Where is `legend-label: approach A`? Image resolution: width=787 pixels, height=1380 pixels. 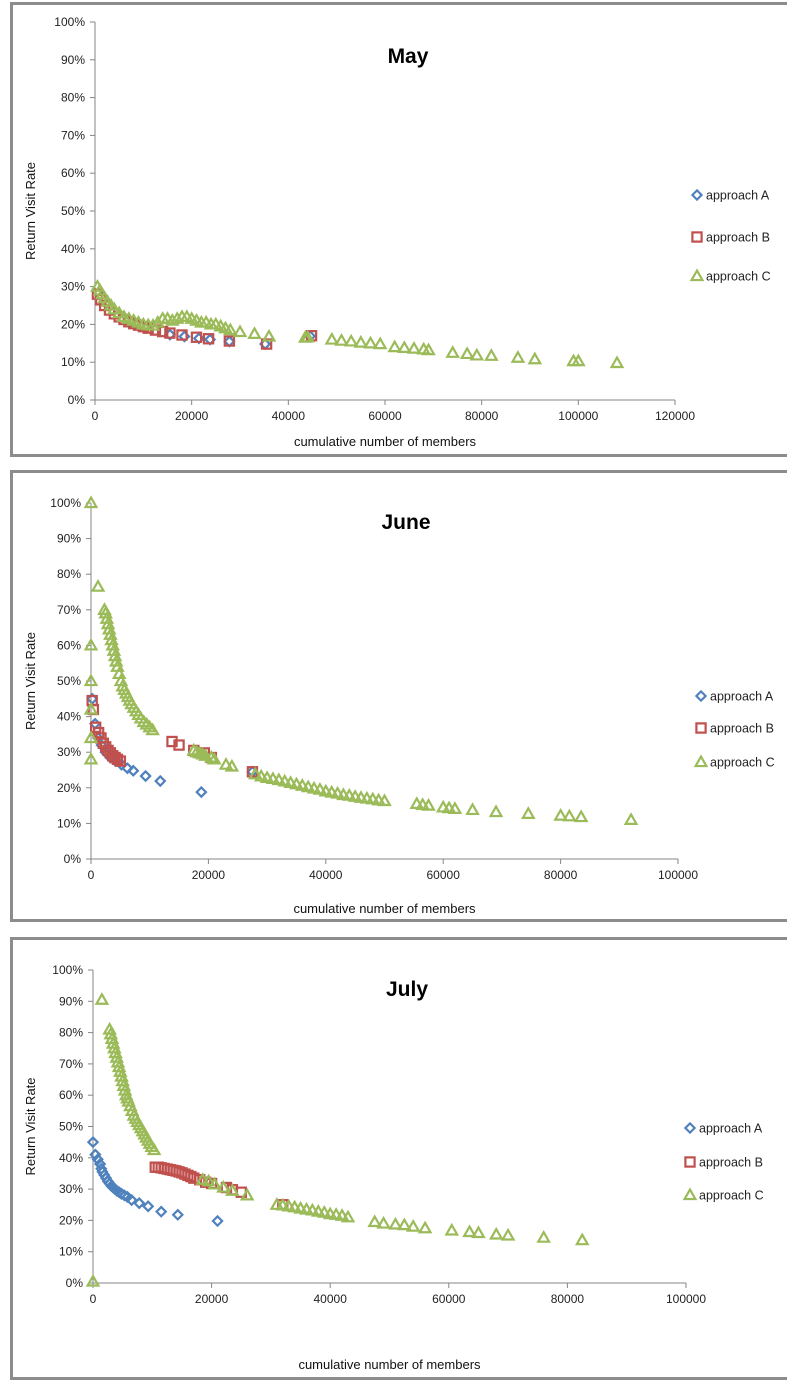
legend-label: approach A is located at coordinates (731, 1129).